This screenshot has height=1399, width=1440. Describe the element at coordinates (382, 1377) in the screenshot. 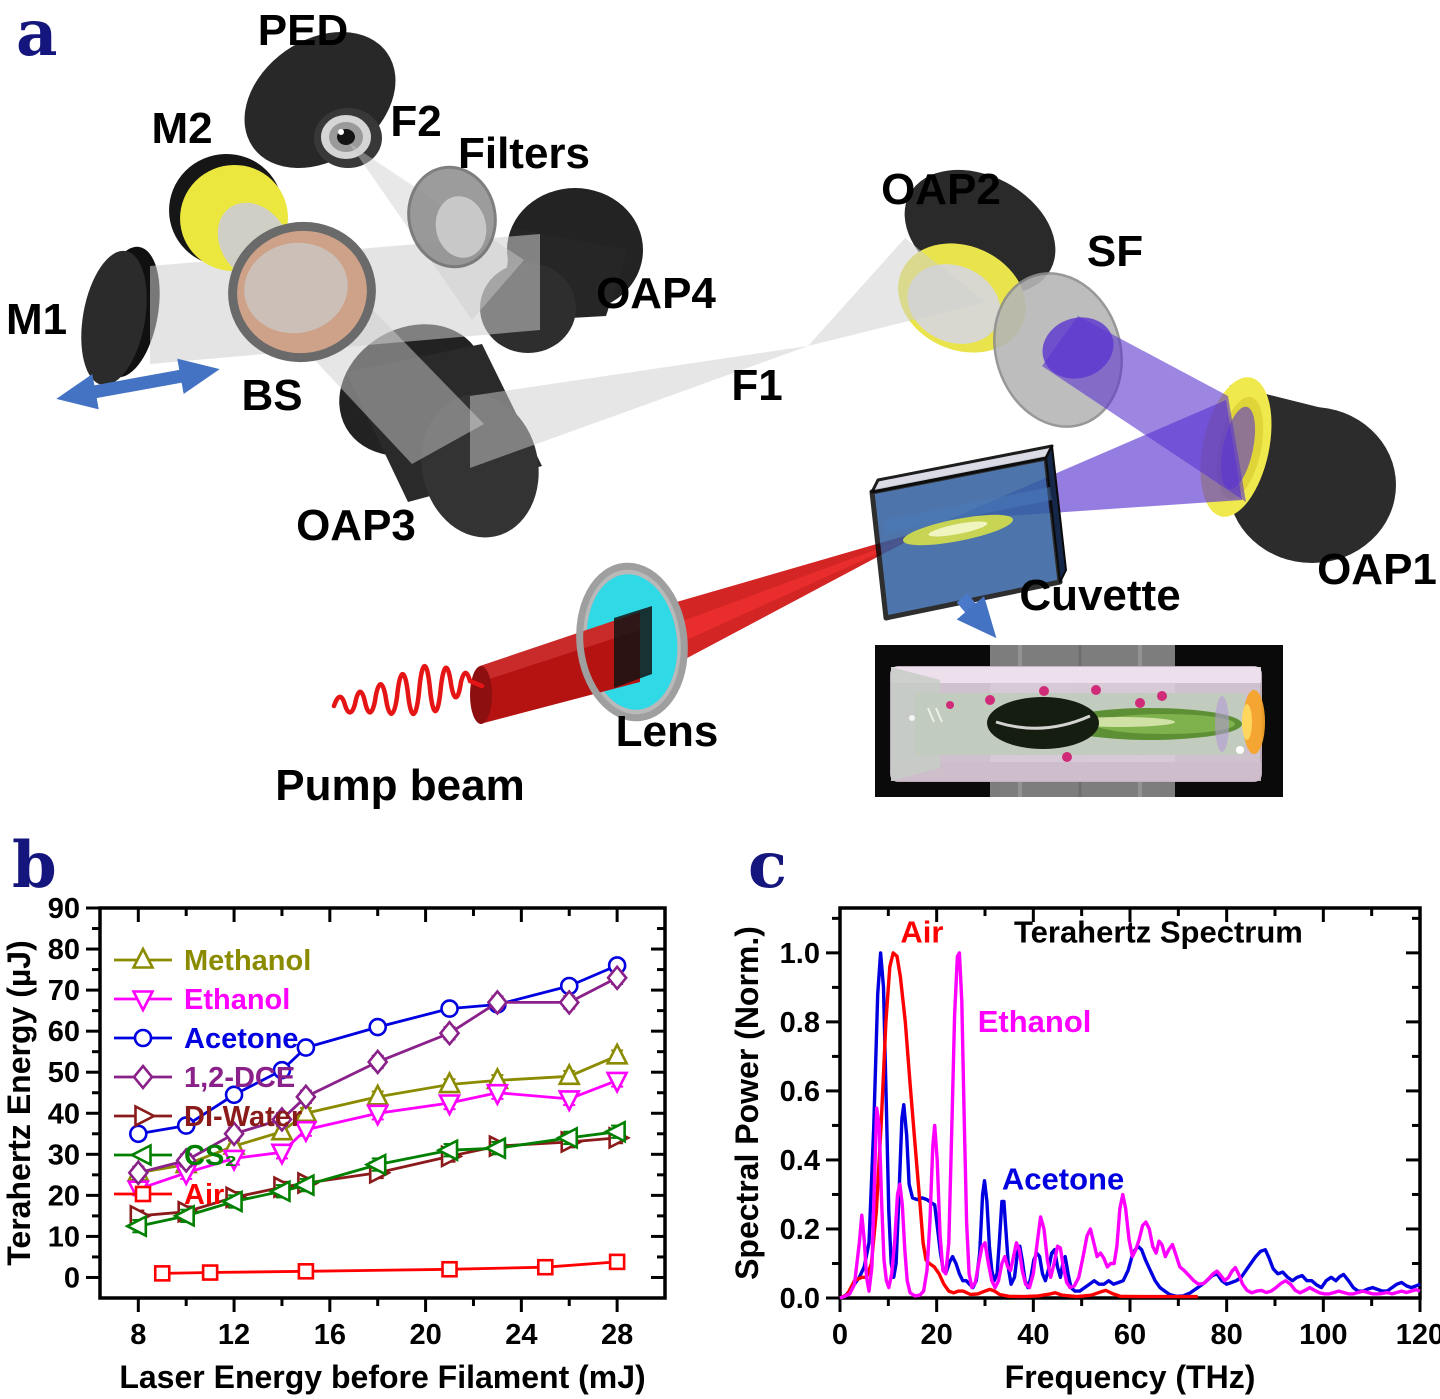

I see `svg-text:Laser Energy before Filament (: Laser Energy before Filament (mJ)` at that location.